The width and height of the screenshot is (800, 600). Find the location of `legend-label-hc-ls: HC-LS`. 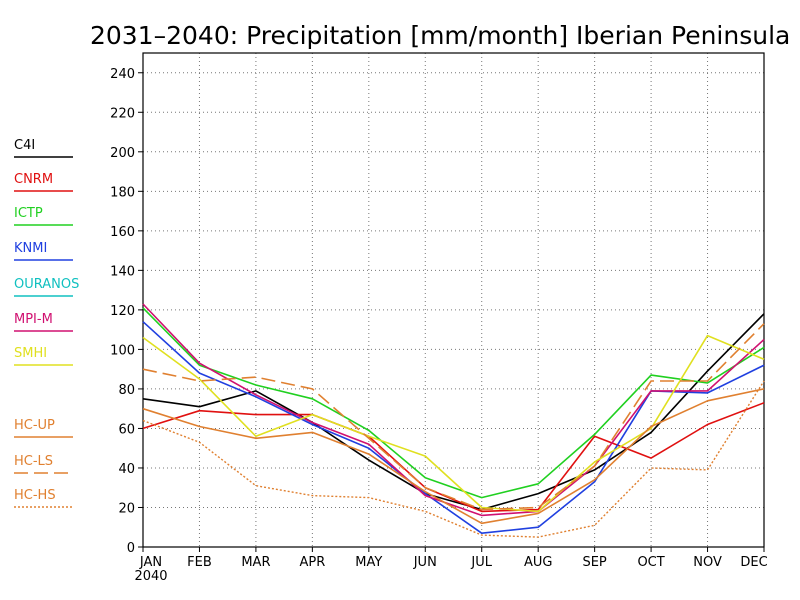

legend-label-hc-ls: HC-LS is located at coordinates (33, 461).